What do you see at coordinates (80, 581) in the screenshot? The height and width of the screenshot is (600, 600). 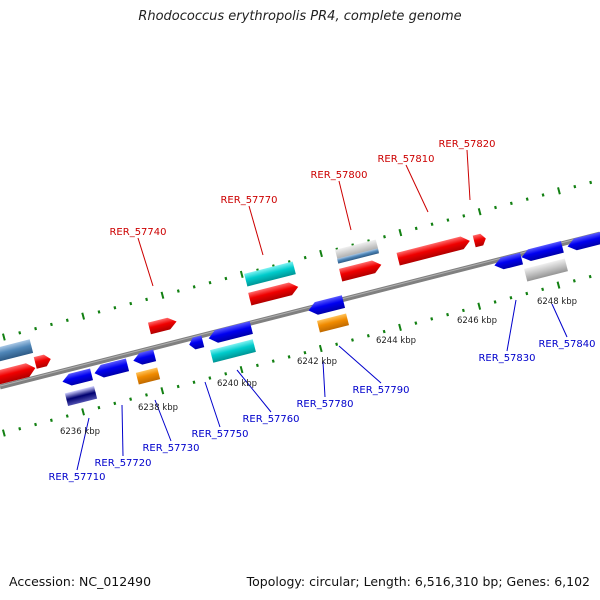 I see `accession-text: Accession: NC_012490` at bounding box center [80, 581].